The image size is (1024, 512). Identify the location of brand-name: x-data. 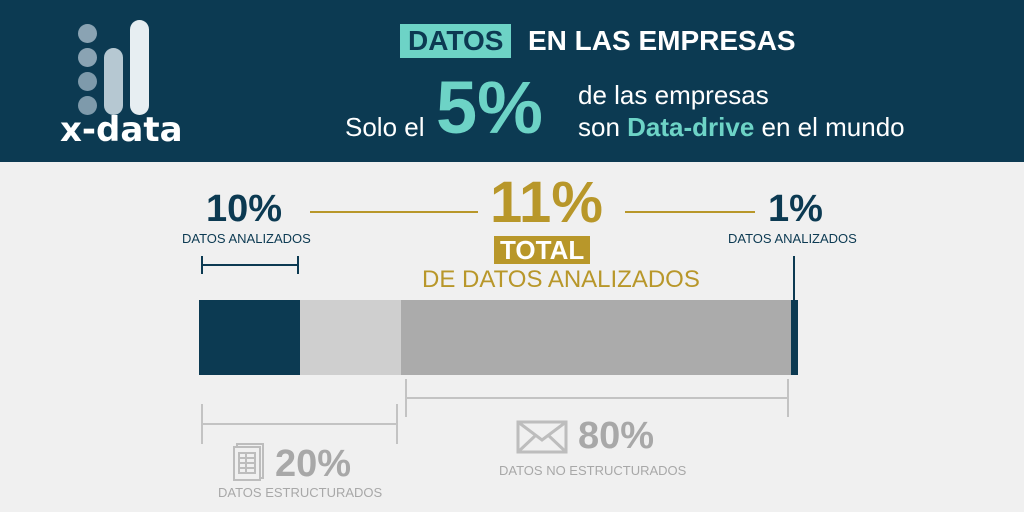
(121, 130).